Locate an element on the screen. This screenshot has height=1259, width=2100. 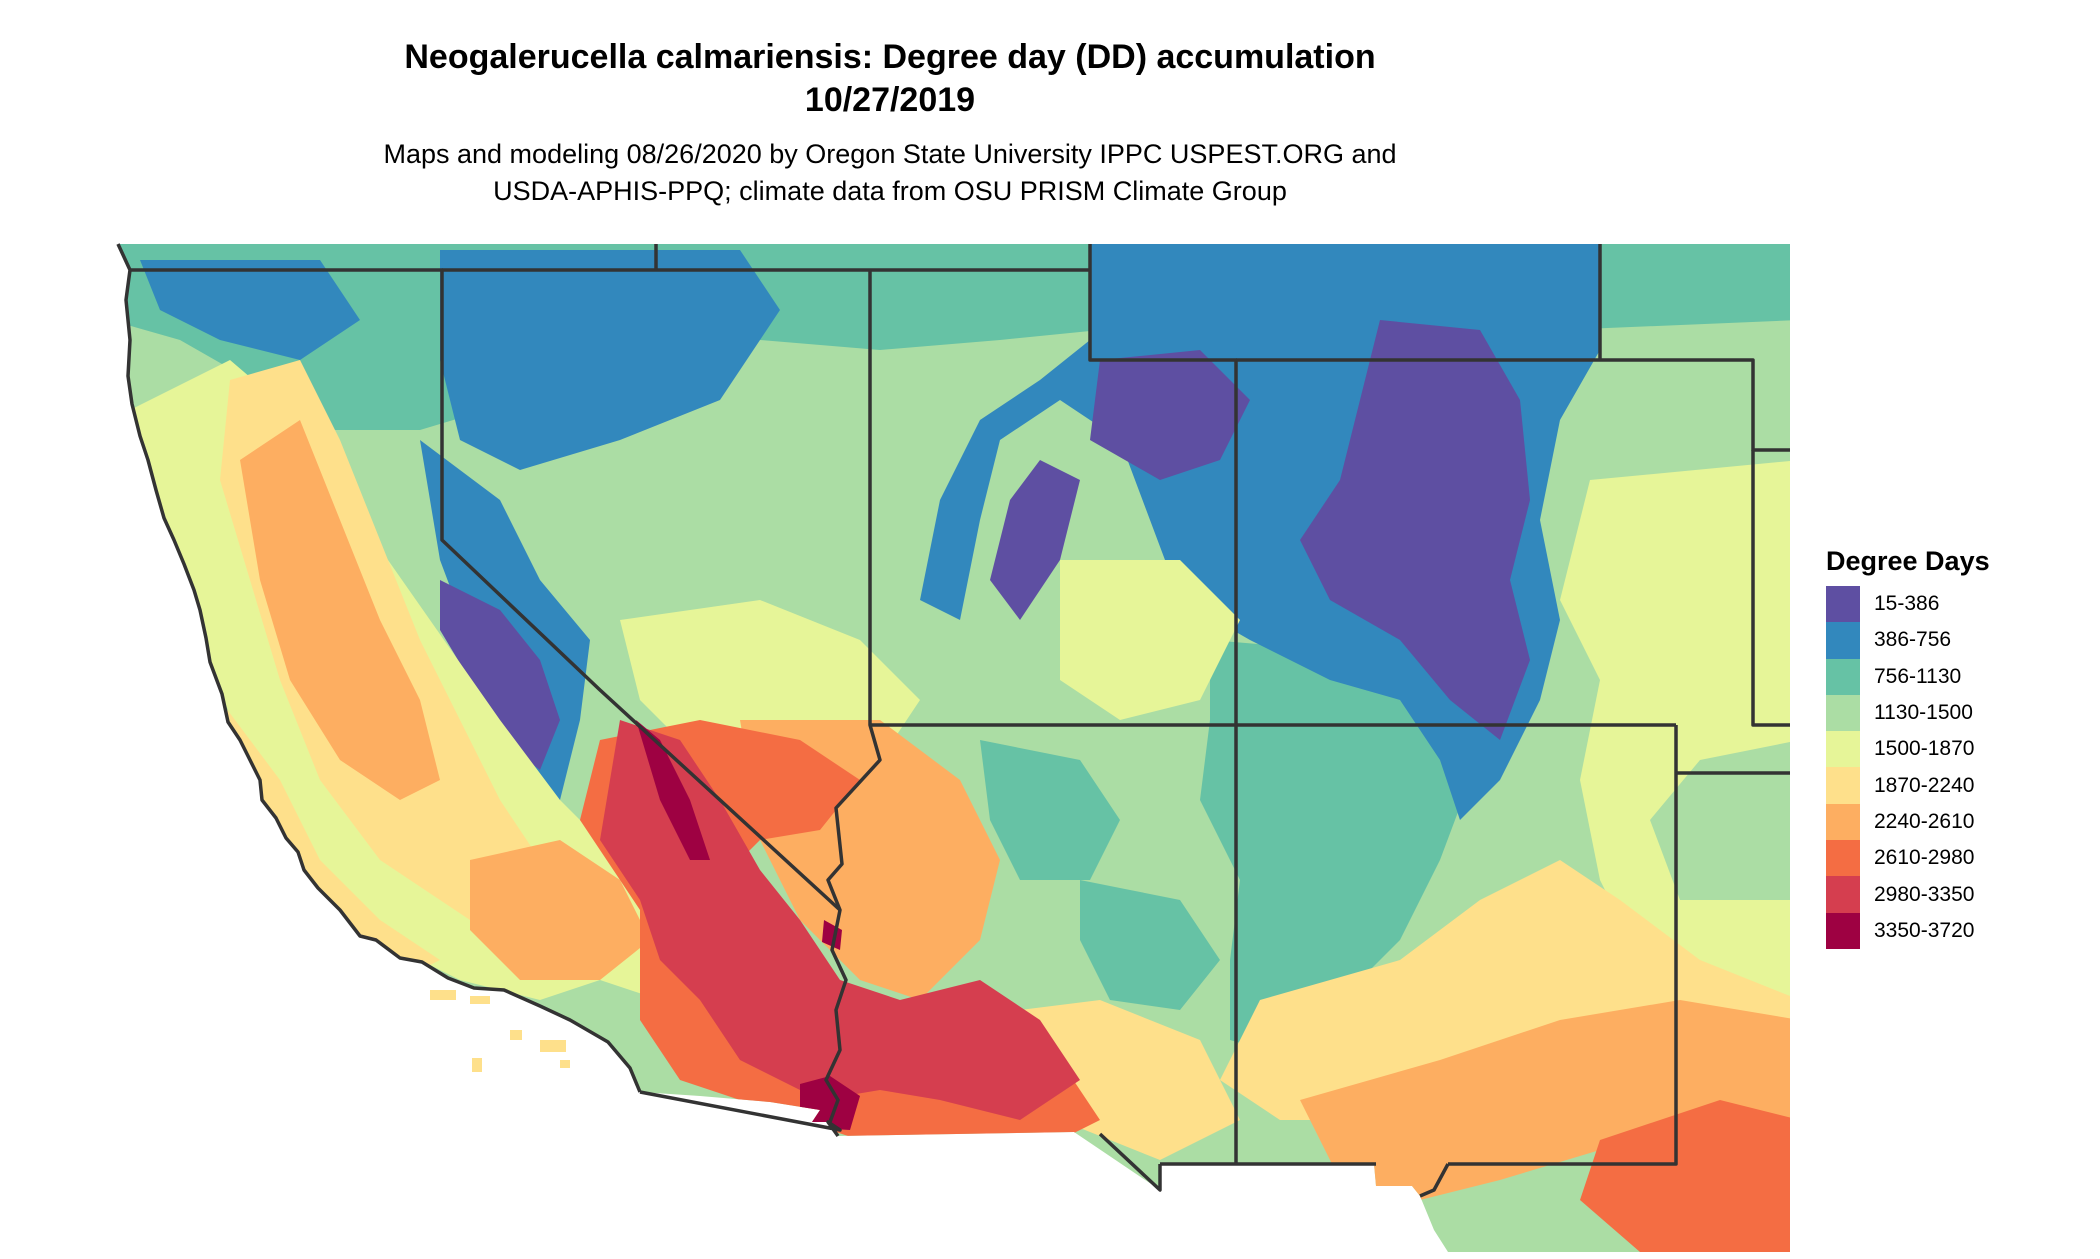
legend-label: 756-1130 is located at coordinates (1918, 676).